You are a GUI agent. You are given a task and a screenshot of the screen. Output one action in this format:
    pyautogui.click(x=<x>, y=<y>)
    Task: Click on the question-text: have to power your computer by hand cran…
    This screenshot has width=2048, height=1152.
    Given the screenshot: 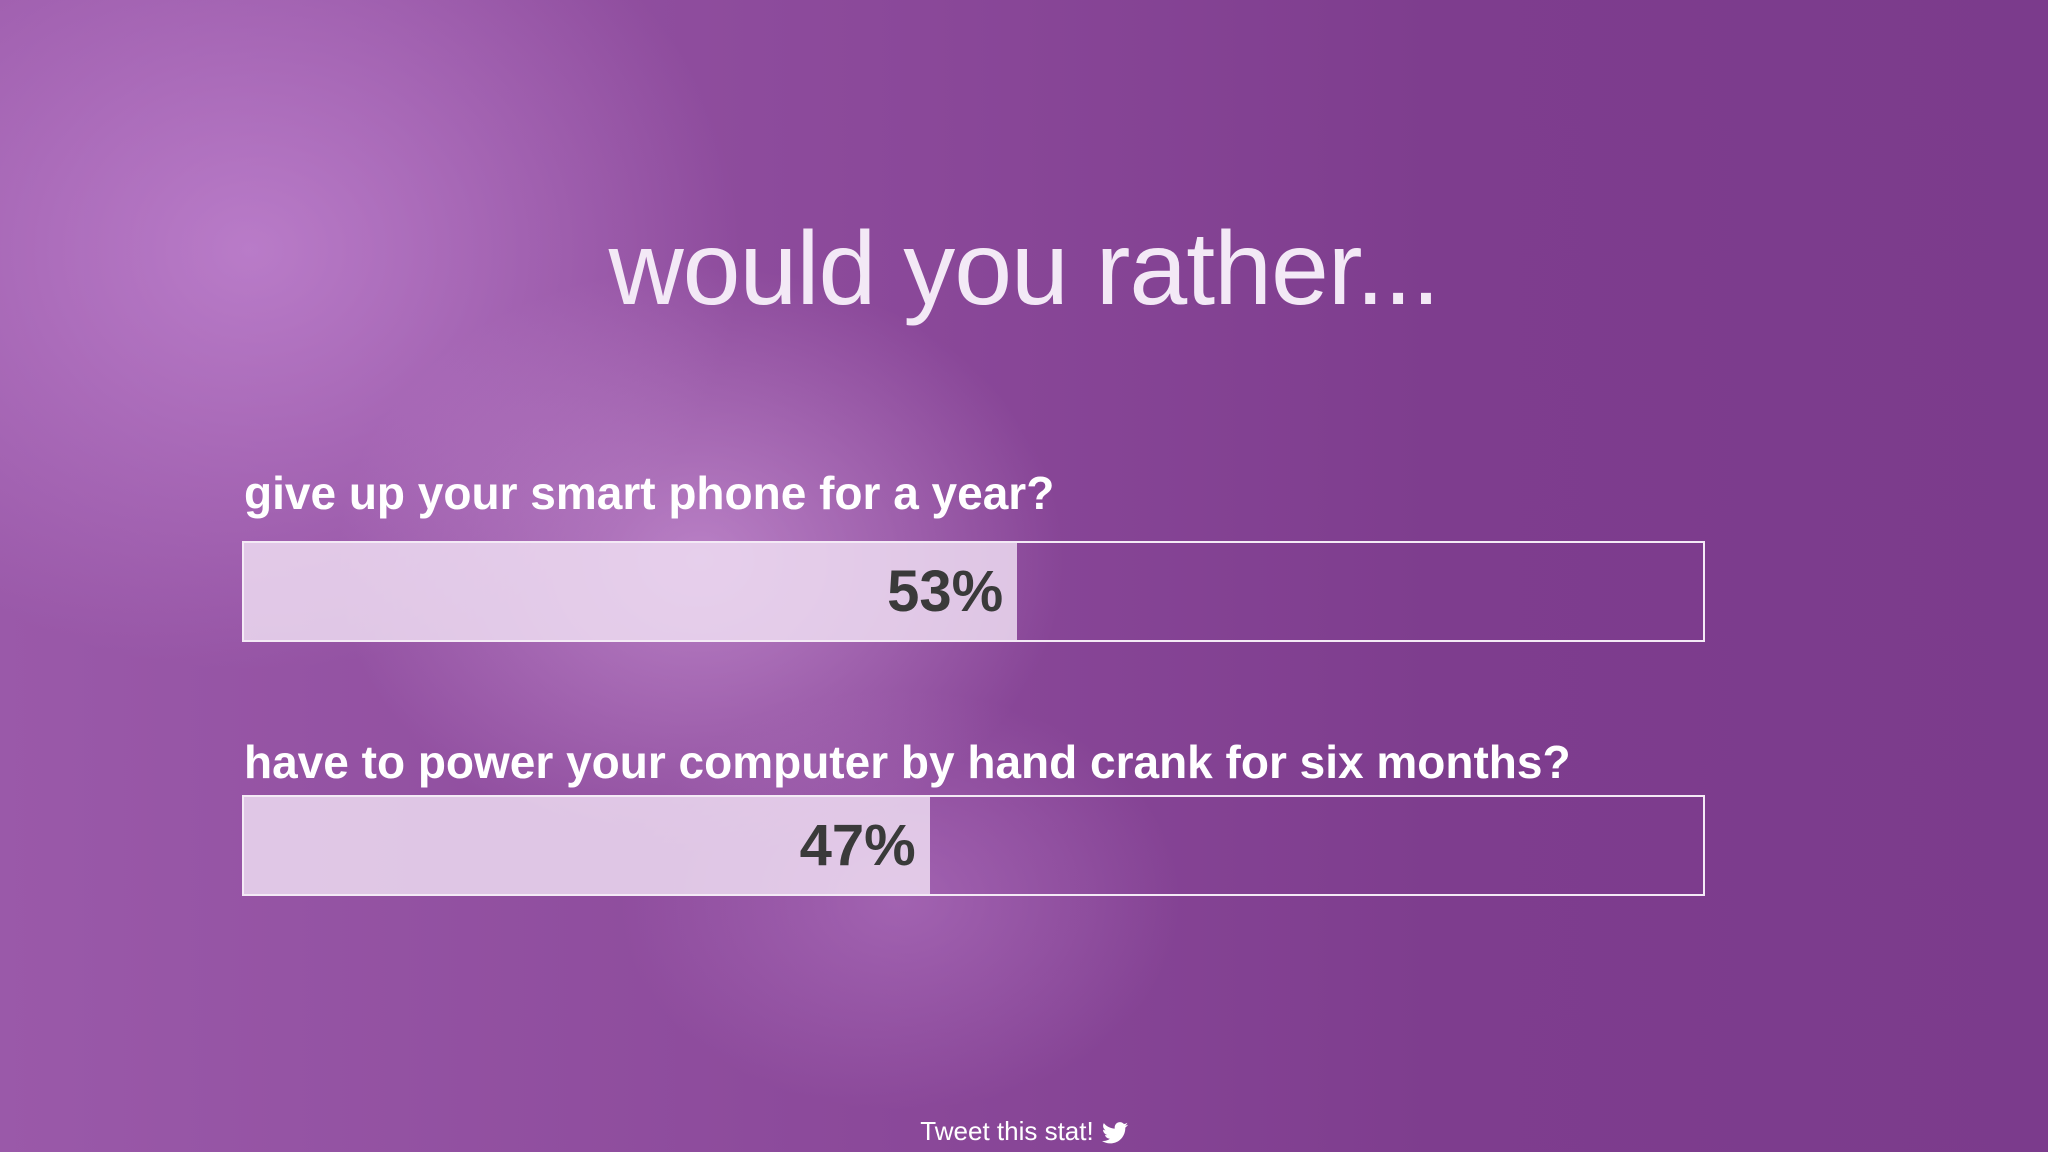 What is the action you would take?
    pyautogui.click(x=907, y=762)
    